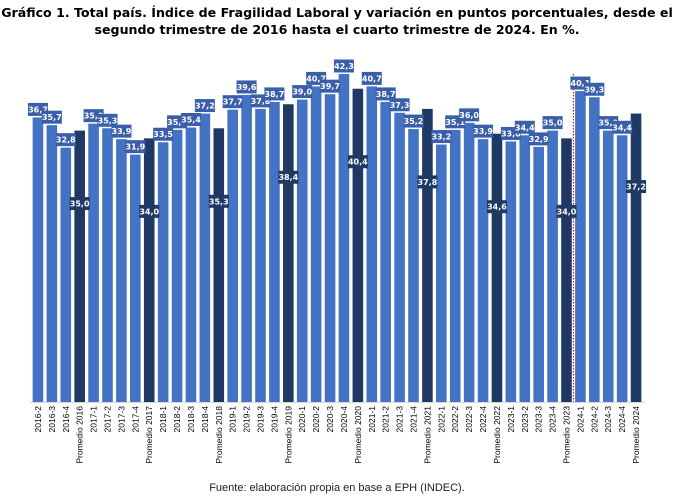 This screenshot has height=502, width=674. Describe the element at coordinates (400, 419) in the screenshot. I see `x-tick-label: 2021-3` at that location.